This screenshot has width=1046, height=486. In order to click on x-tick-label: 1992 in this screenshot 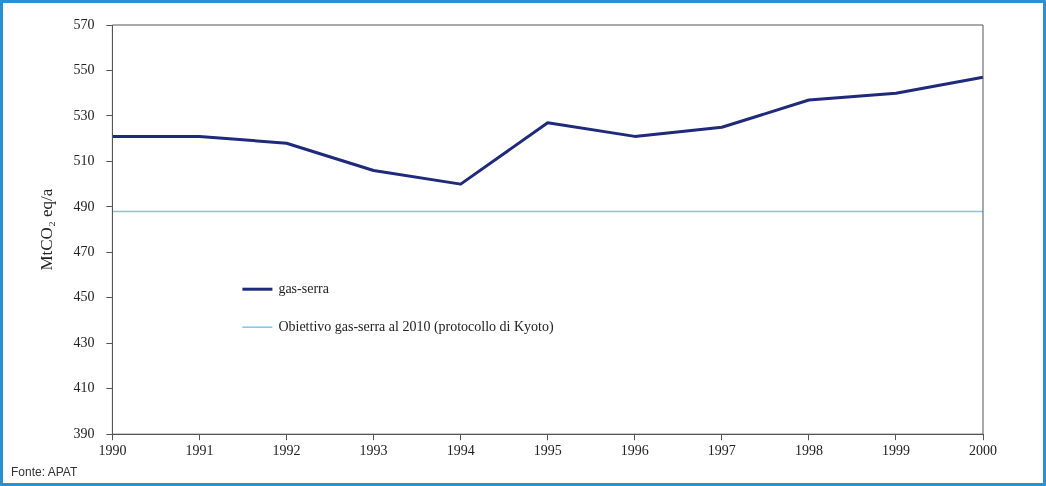, I will do `click(286, 451)`.